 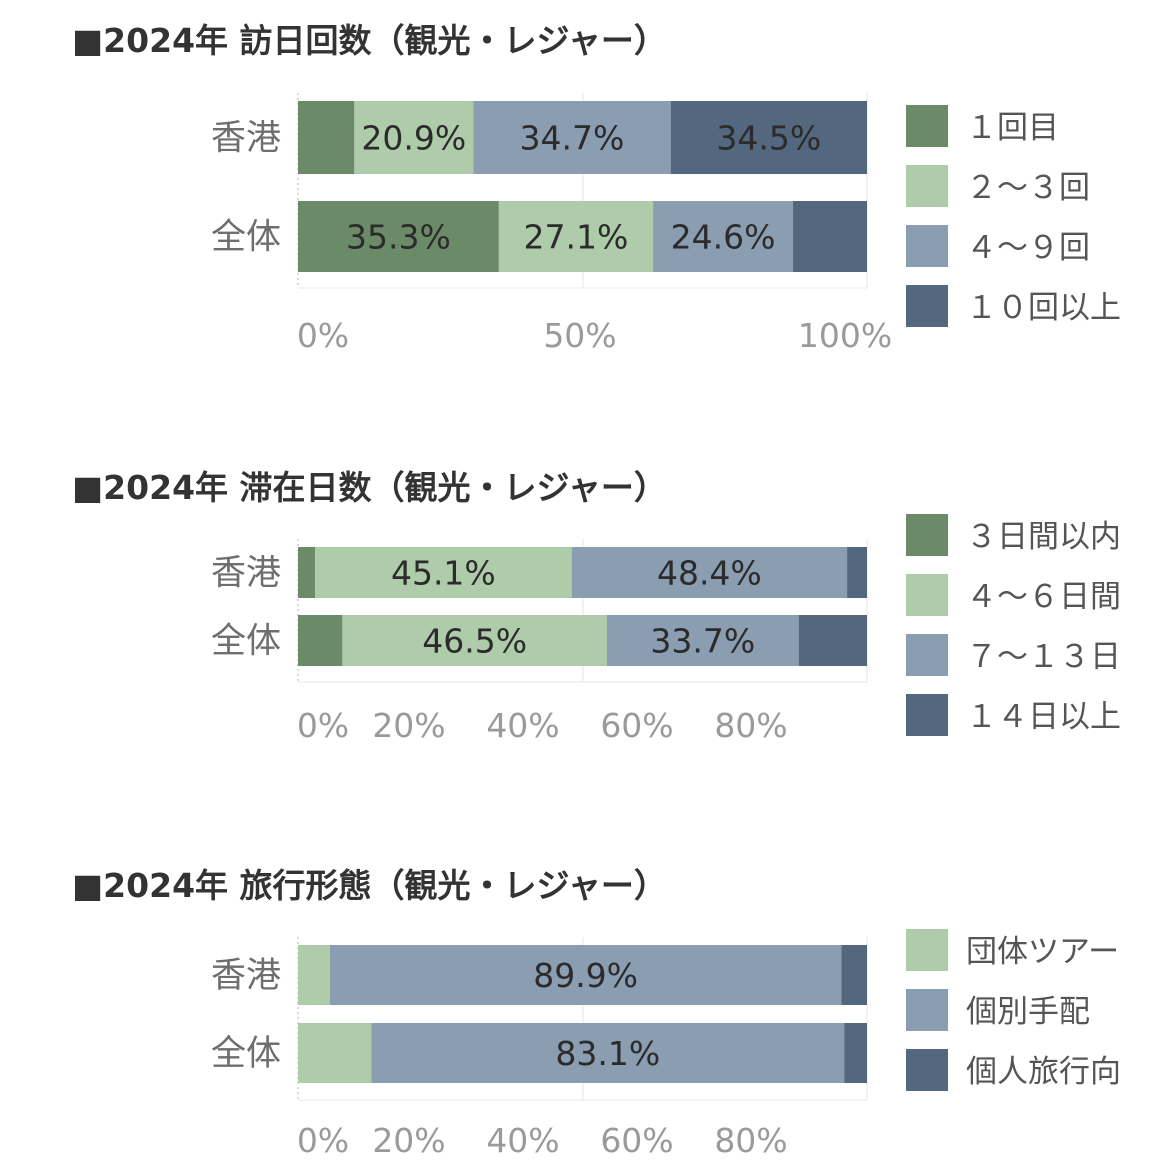 What do you see at coordinates (1042, 952) in the screenshot?
I see `legend-label: 団体ツアー` at bounding box center [1042, 952].